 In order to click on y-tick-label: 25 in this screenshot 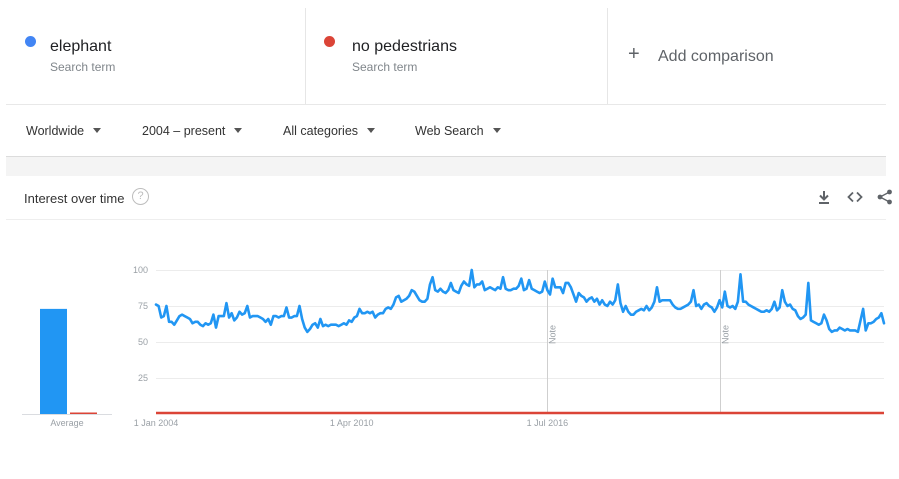, I will do `click(143, 378)`.